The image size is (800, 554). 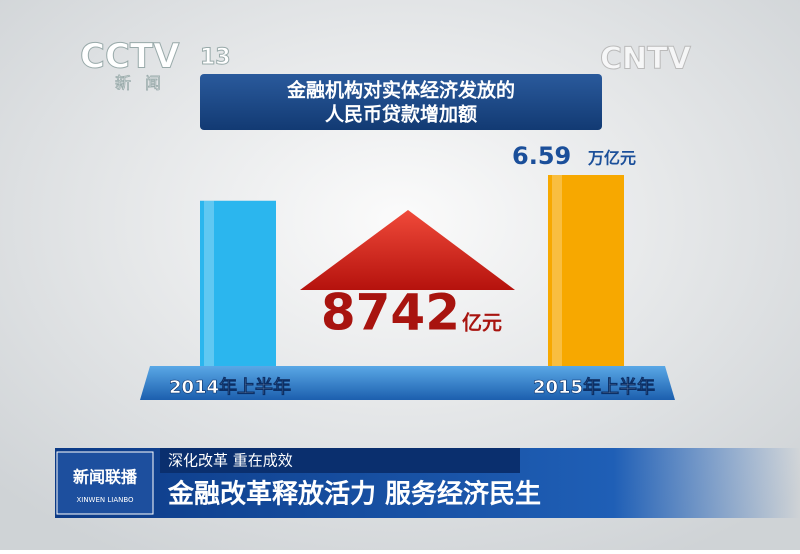 I want to click on platform, so click(x=407, y=383).